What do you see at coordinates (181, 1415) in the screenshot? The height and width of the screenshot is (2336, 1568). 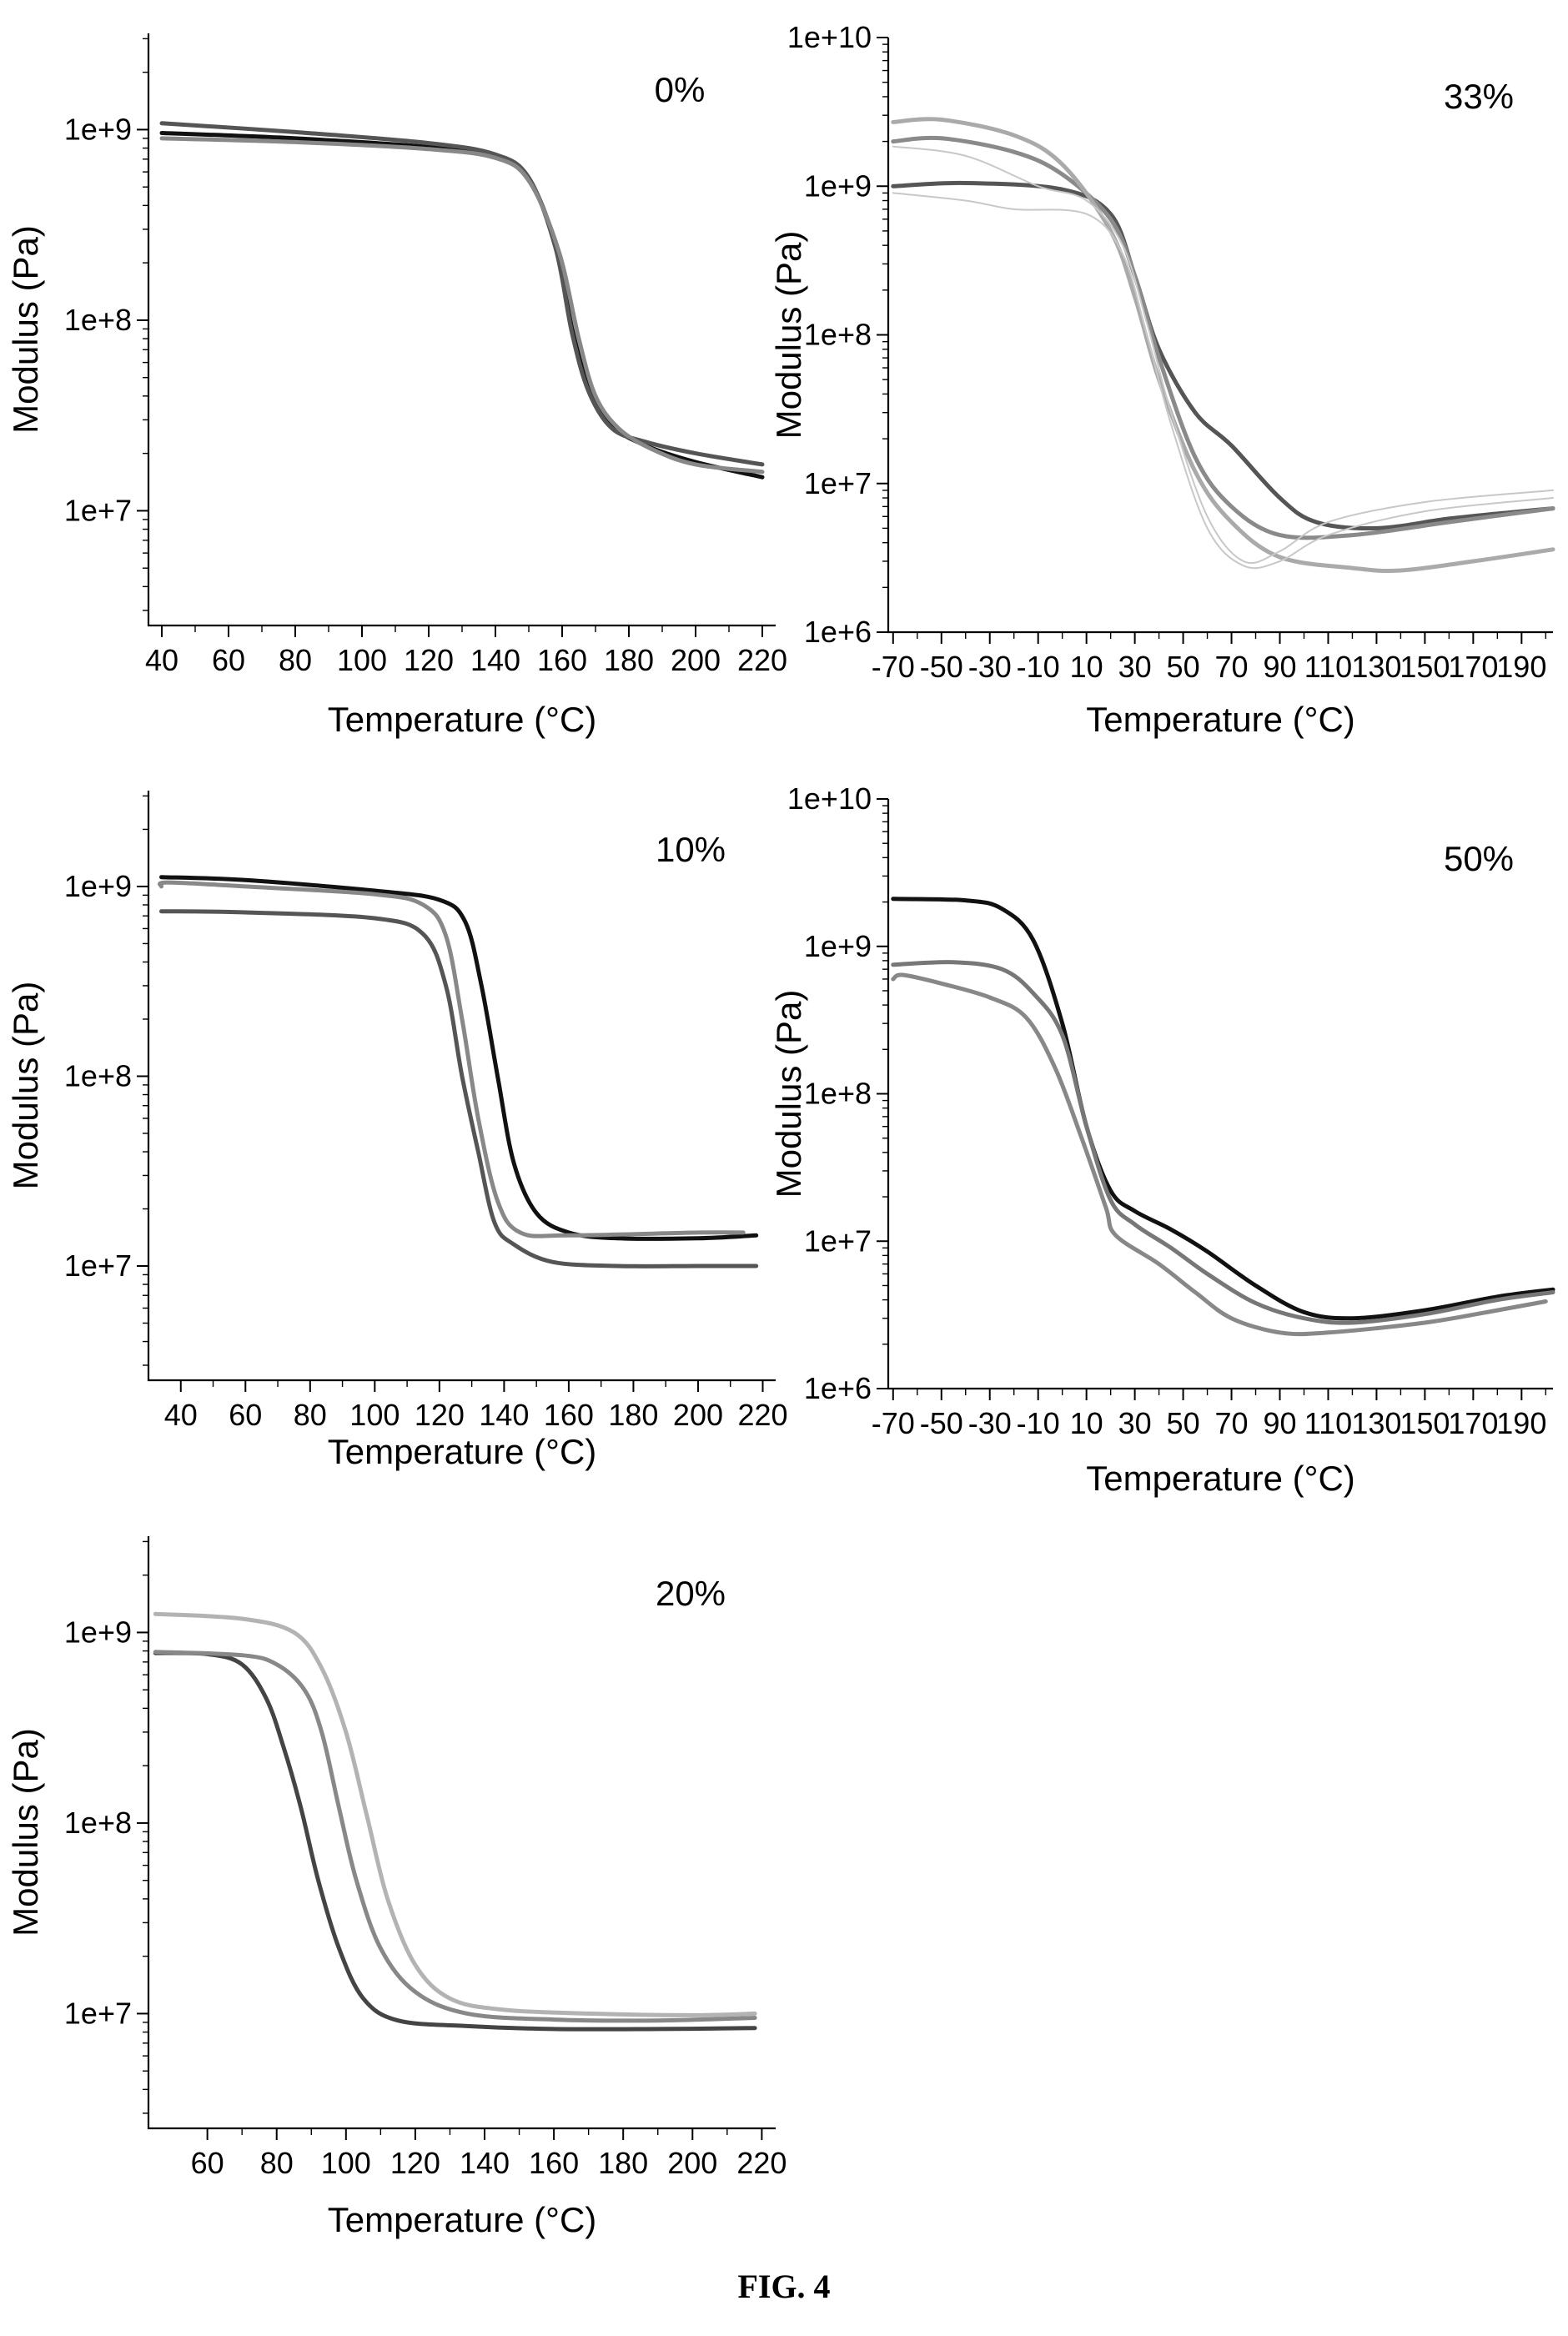 I see `x-tick-label: 40` at bounding box center [181, 1415].